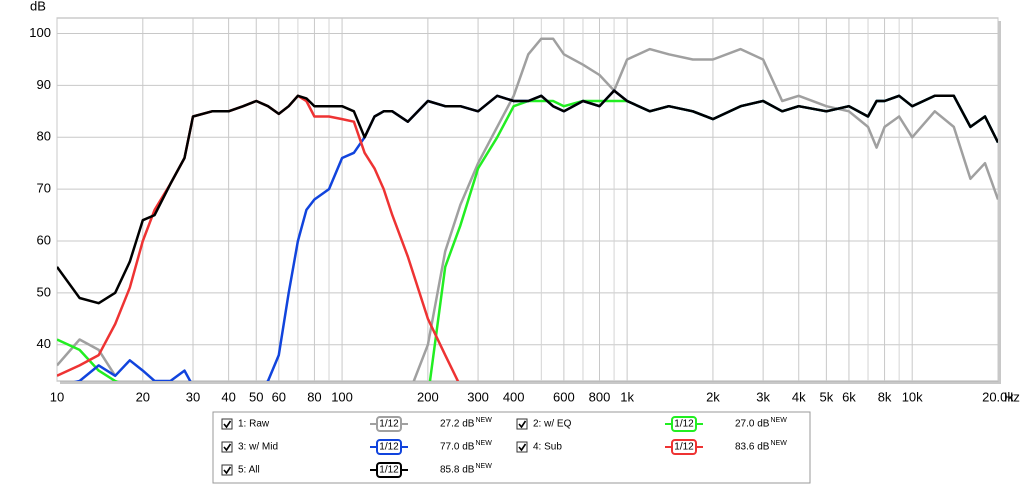  I want to click on x-tick-label: 8k, so click(885, 396).